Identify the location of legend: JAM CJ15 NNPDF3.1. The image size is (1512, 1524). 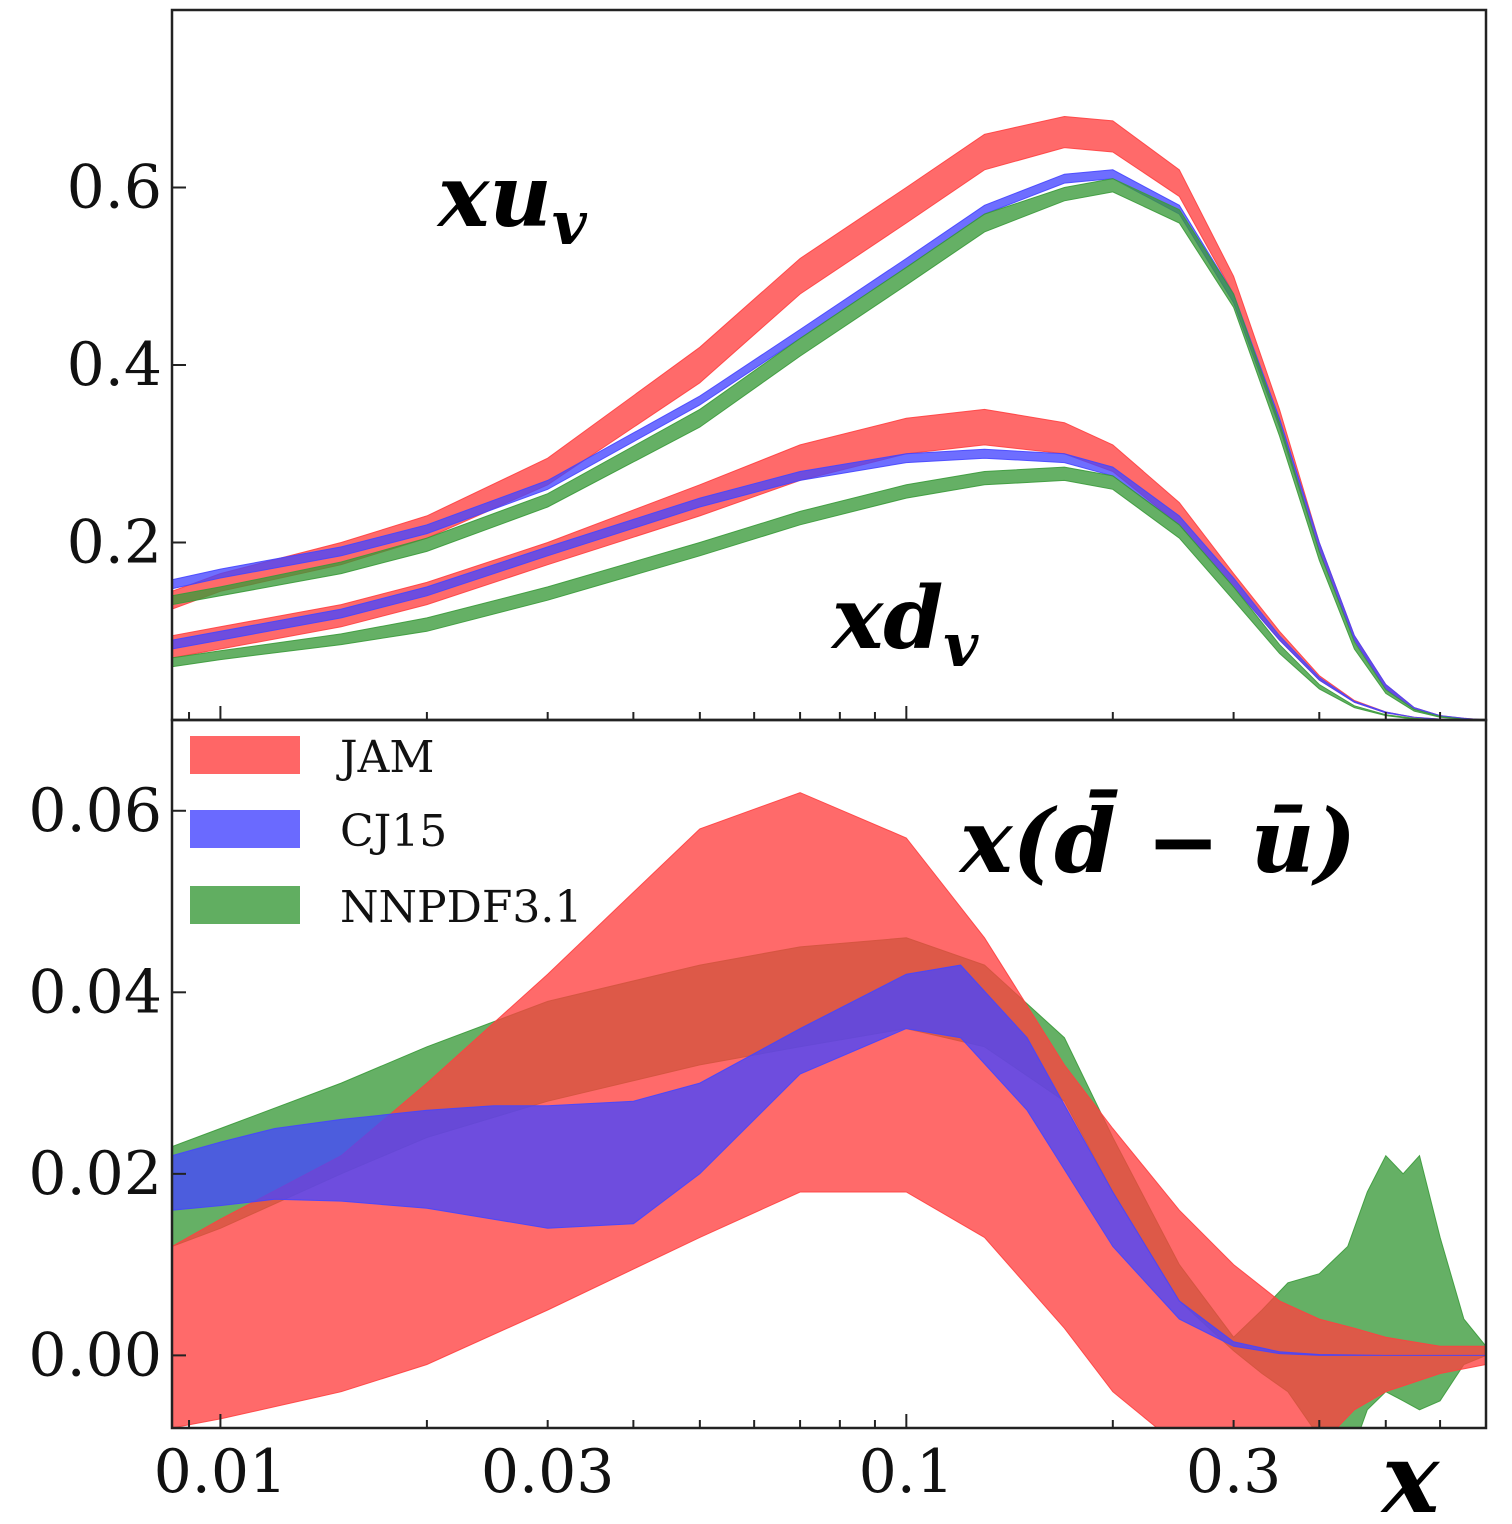
(386, 832).